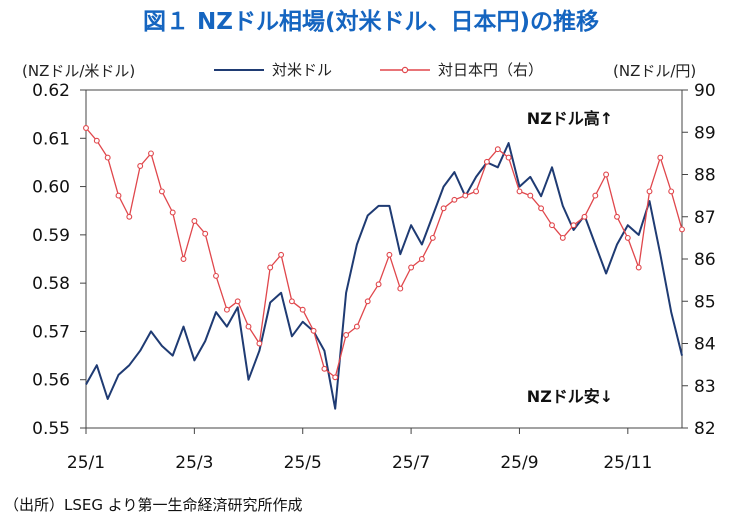 This screenshot has height=523, width=743. What do you see at coordinates (654, 71) in the screenshot?
I see `right-axis-unit: (NZドル/円)` at bounding box center [654, 71].